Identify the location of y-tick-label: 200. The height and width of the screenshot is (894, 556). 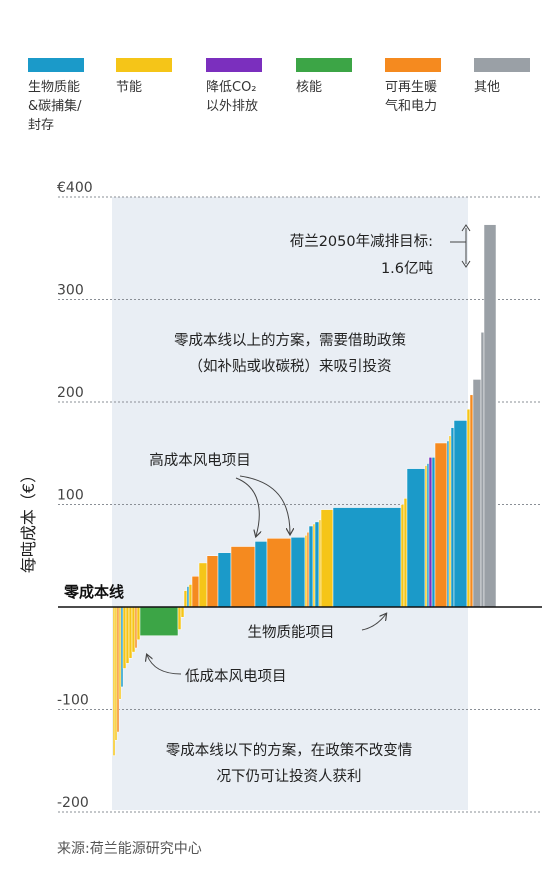
(70, 393).